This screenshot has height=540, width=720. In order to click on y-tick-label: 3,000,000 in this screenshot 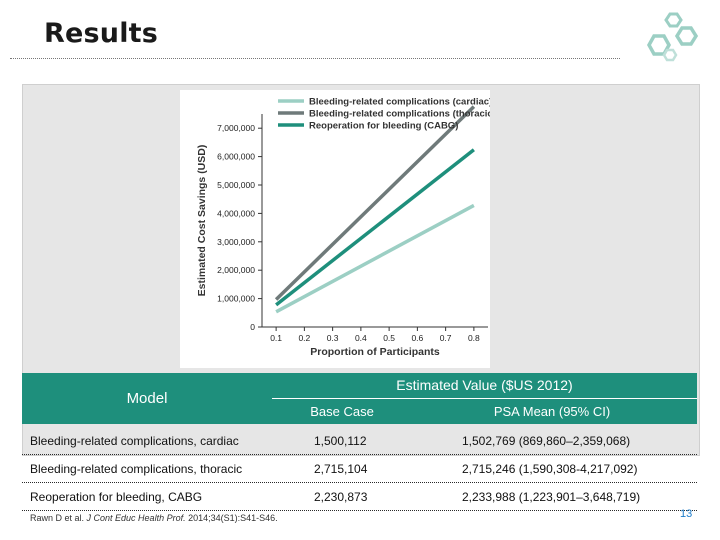, I will do `click(236, 242)`.